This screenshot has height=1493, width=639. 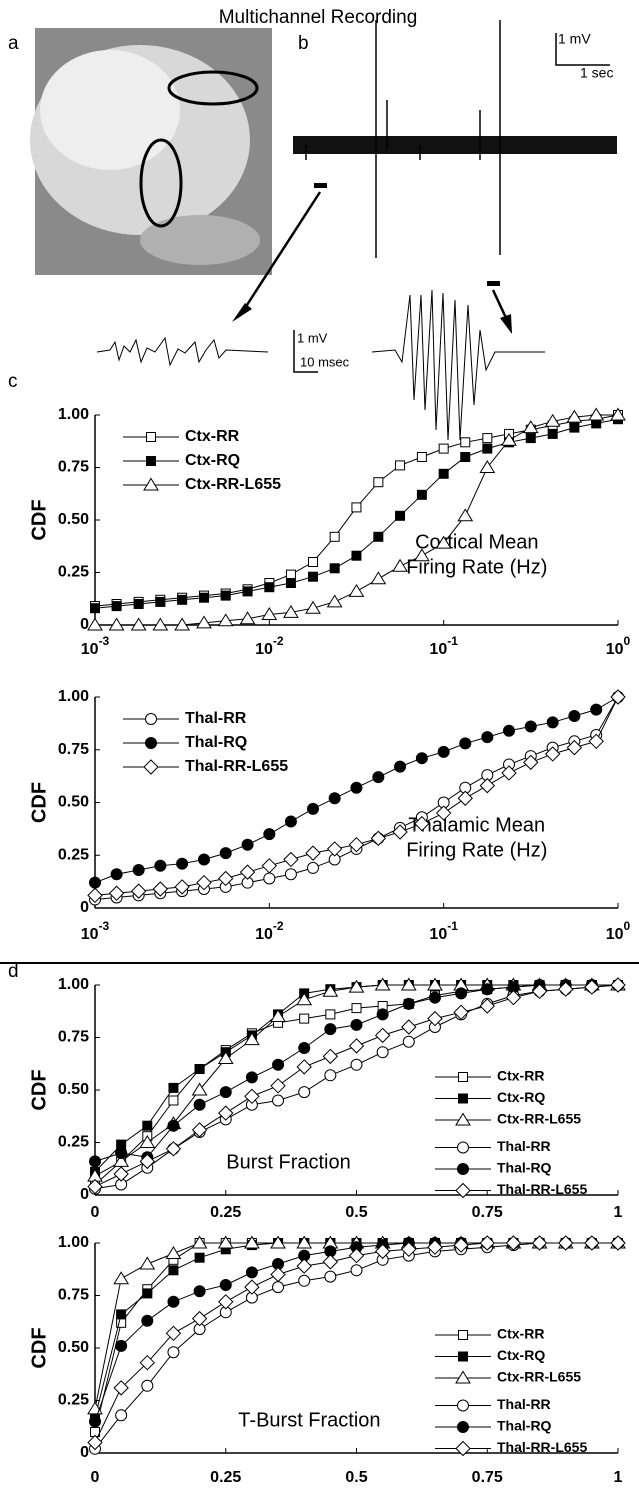 What do you see at coordinates (627, 926) in the screenshot?
I see `tick-exponent: 0` at bounding box center [627, 926].